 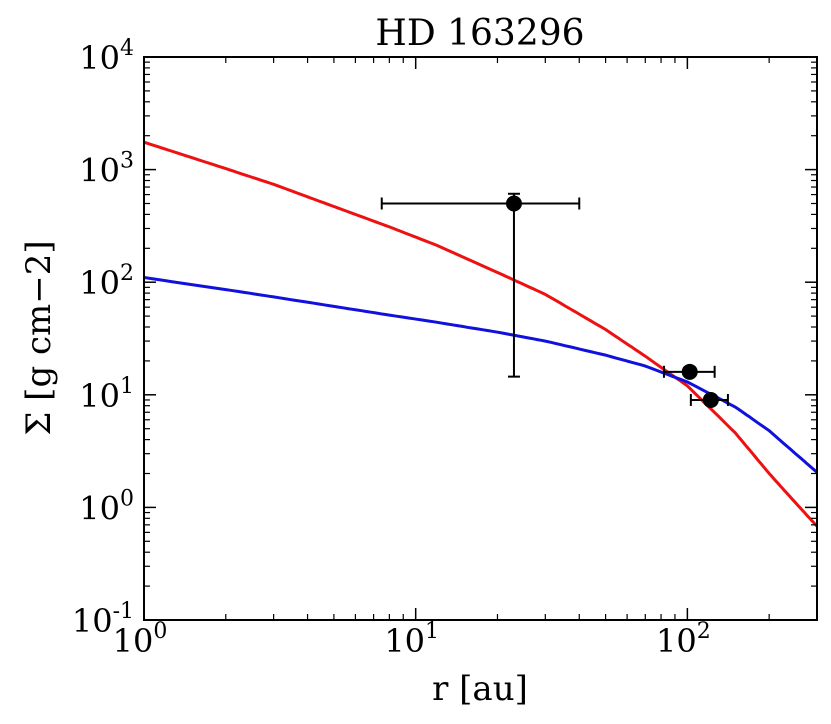 What do you see at coordinates (479, 33) in the screenshot?
I see `chart-title: HD 163296` at bounding box center [479, 33].